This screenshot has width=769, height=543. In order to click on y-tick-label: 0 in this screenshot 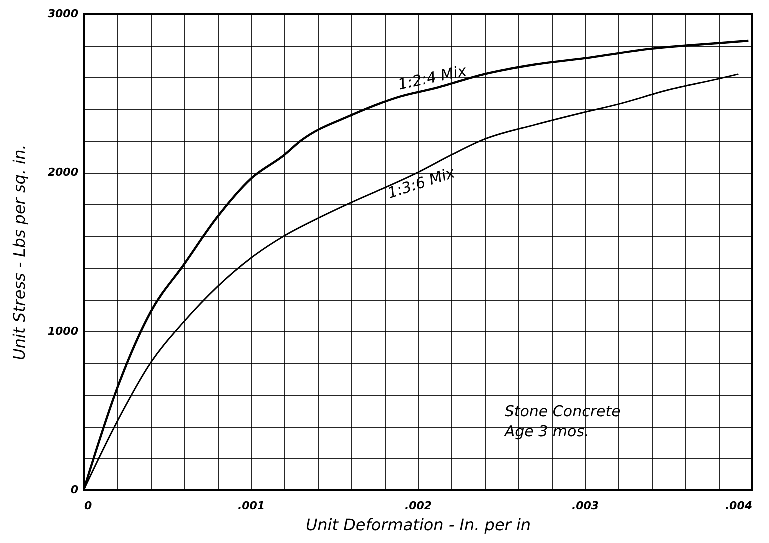, I will do `click(74, 490)`.